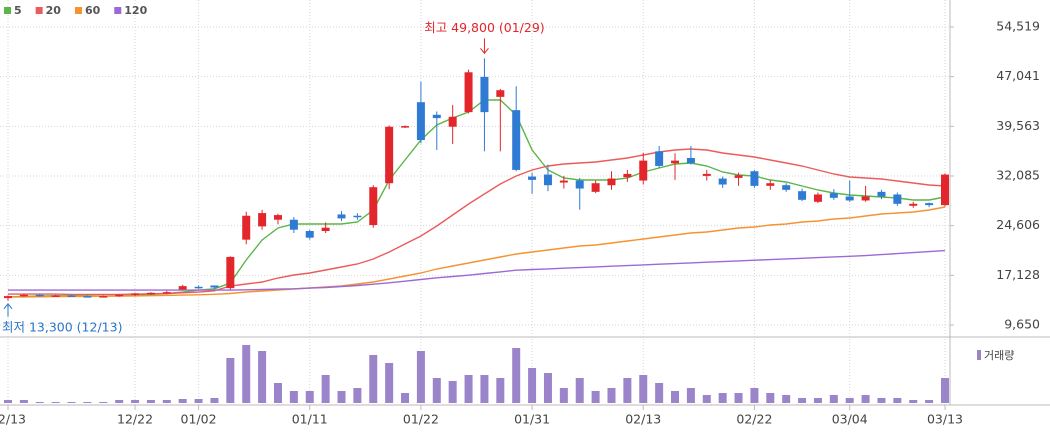  I want to click on volume-legend-swatch, so click(979, 355).